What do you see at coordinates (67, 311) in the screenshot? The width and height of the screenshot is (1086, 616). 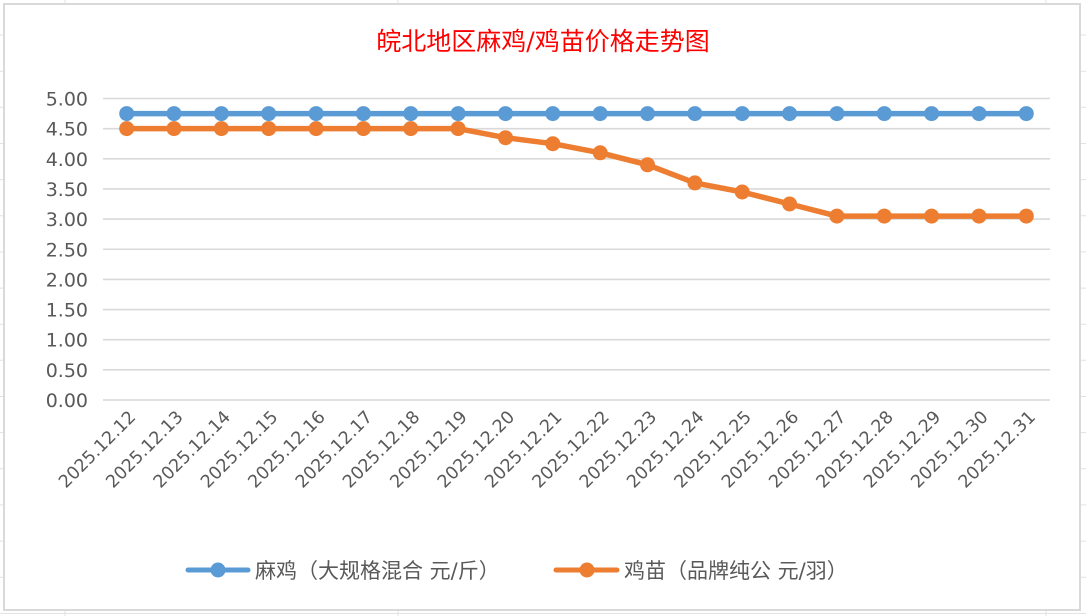 I see `y-tick-label: 1.50` at bounding box center [67, 311].